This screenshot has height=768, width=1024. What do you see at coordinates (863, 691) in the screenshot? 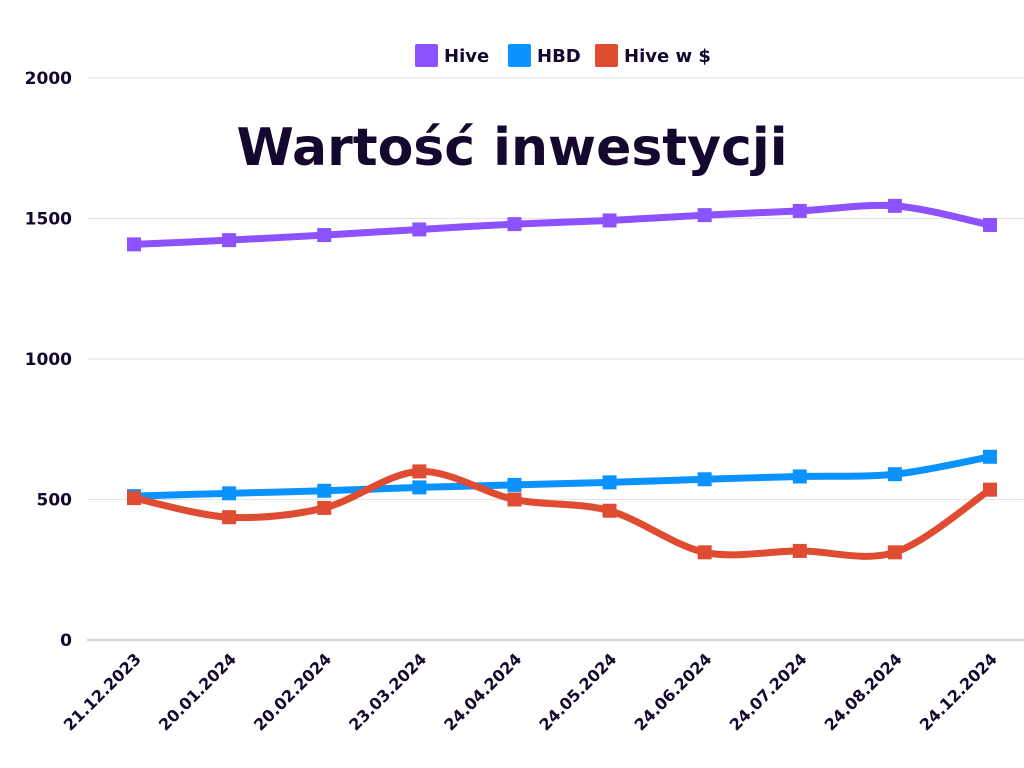
I see `x-tick-label: 24.08.2024` at bounding box center [863, 691].